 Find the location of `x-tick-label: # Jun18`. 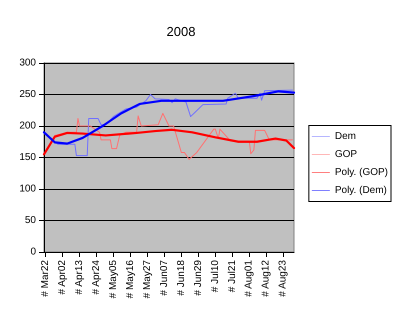

x-tick-label: # Jun18 is located at coordinates (181, 278).